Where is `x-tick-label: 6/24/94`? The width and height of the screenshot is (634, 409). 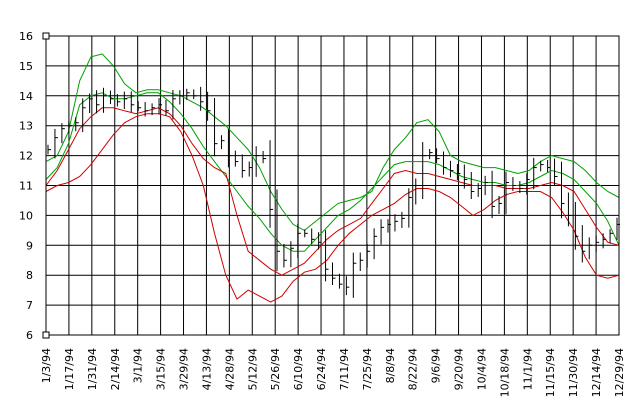 x-tick-label: 6/24/94 is located at coordinates (321, 369).